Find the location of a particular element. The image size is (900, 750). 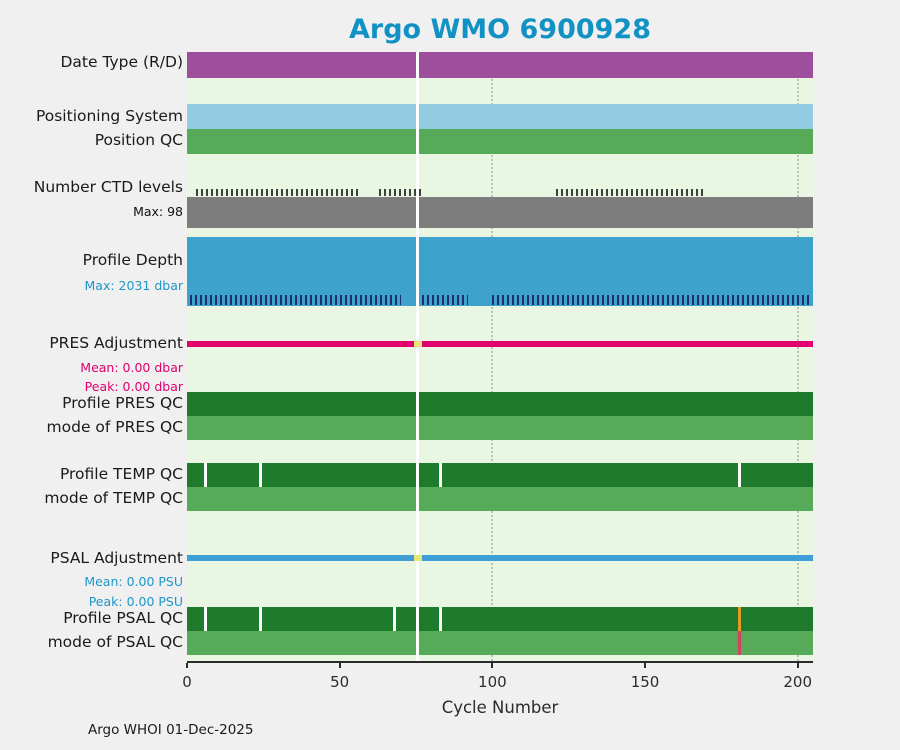

x-tick-label-150: 150 is located at coordinates (645, 682).